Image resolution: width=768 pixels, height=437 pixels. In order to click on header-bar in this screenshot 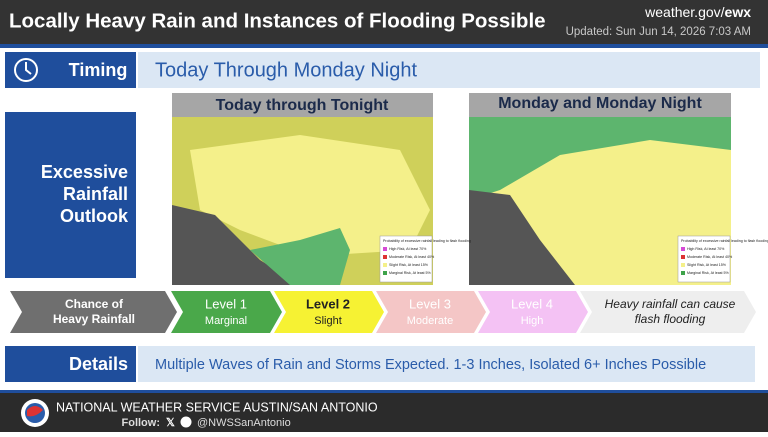, I will do `click(384, 22)`.